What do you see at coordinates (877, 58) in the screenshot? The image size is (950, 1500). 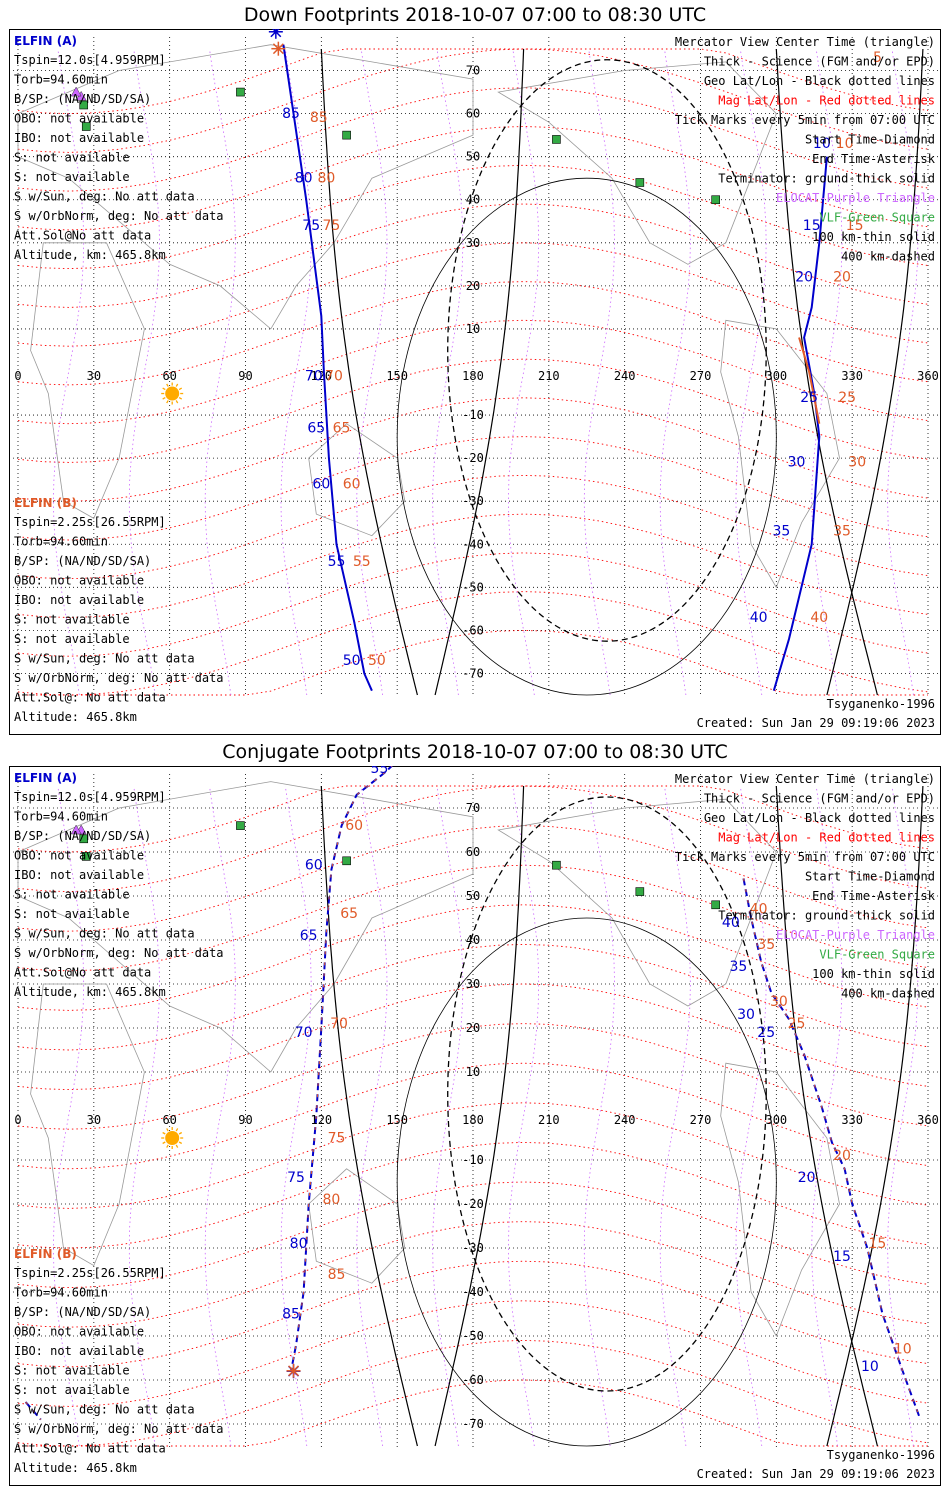 I see `track-time-label: 5` at bounding box center [877, 58].